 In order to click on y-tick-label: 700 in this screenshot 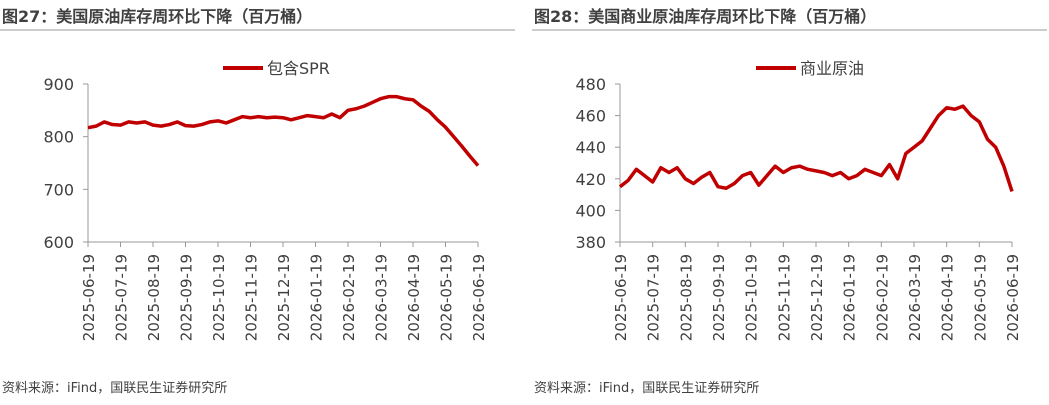, I will do `click(58, 189)`.